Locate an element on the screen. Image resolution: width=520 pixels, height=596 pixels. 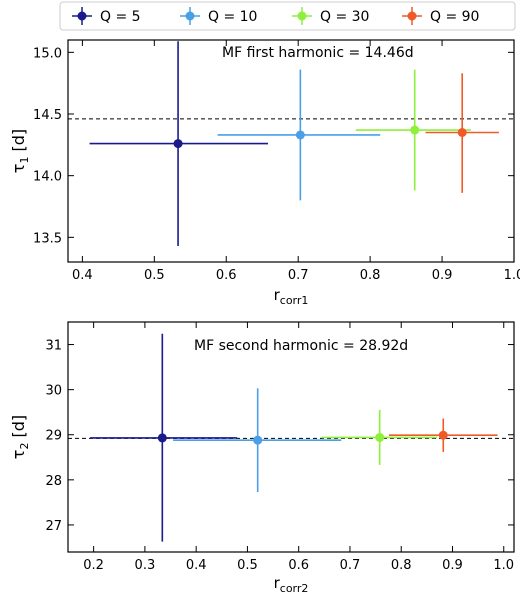
legend-label: Q = 10 is located at coordinates (232, 17).